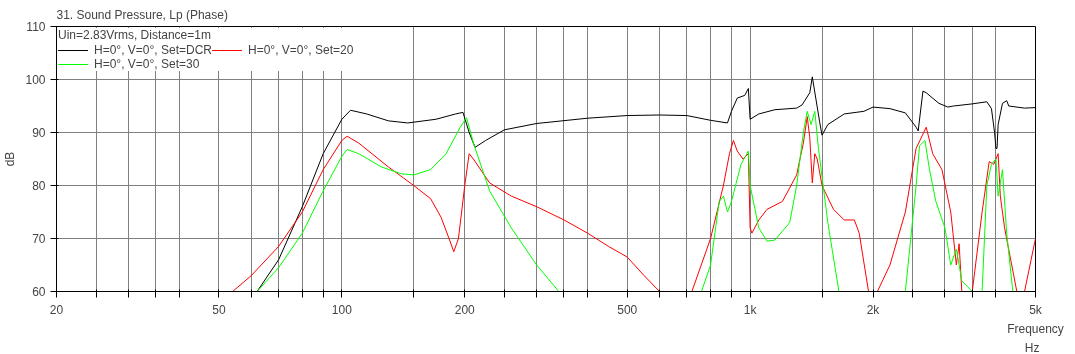  What do you see at coordinates (342, 309) in the screenshot?
I see `x-tick-label: 100` at bounding box center [342, 309].